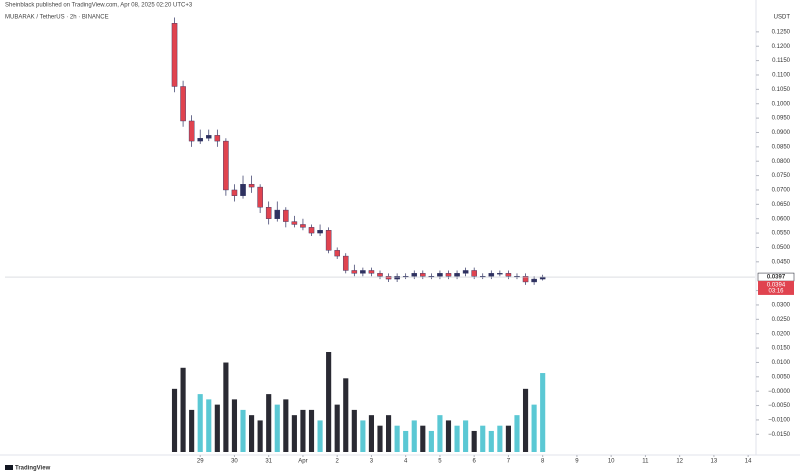  What do you see at coordinates (781, 234) in the screenshot?
I see `y-tick-label: 0.0550` at bounding box center [781, 234].